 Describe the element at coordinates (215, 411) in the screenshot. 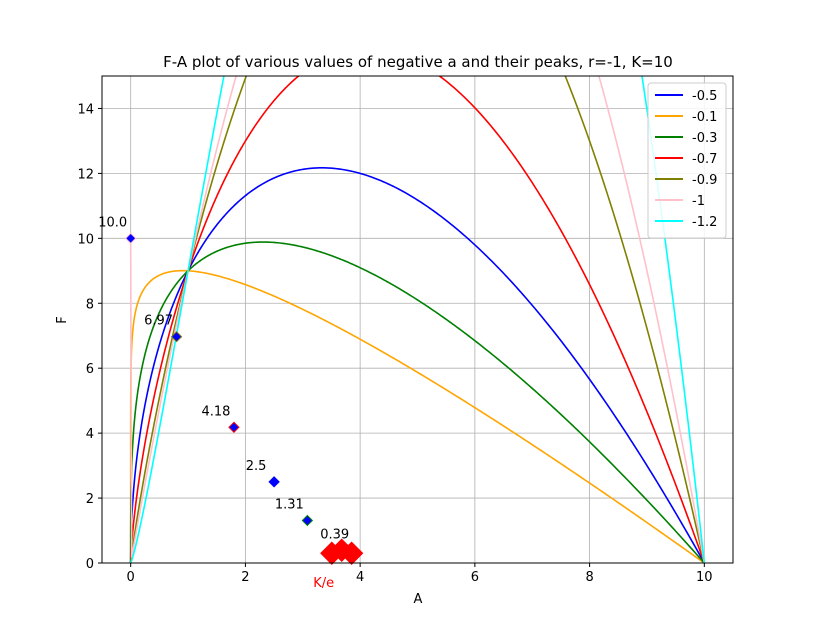

I see `peak-label--0.7: 4.18` at that location.